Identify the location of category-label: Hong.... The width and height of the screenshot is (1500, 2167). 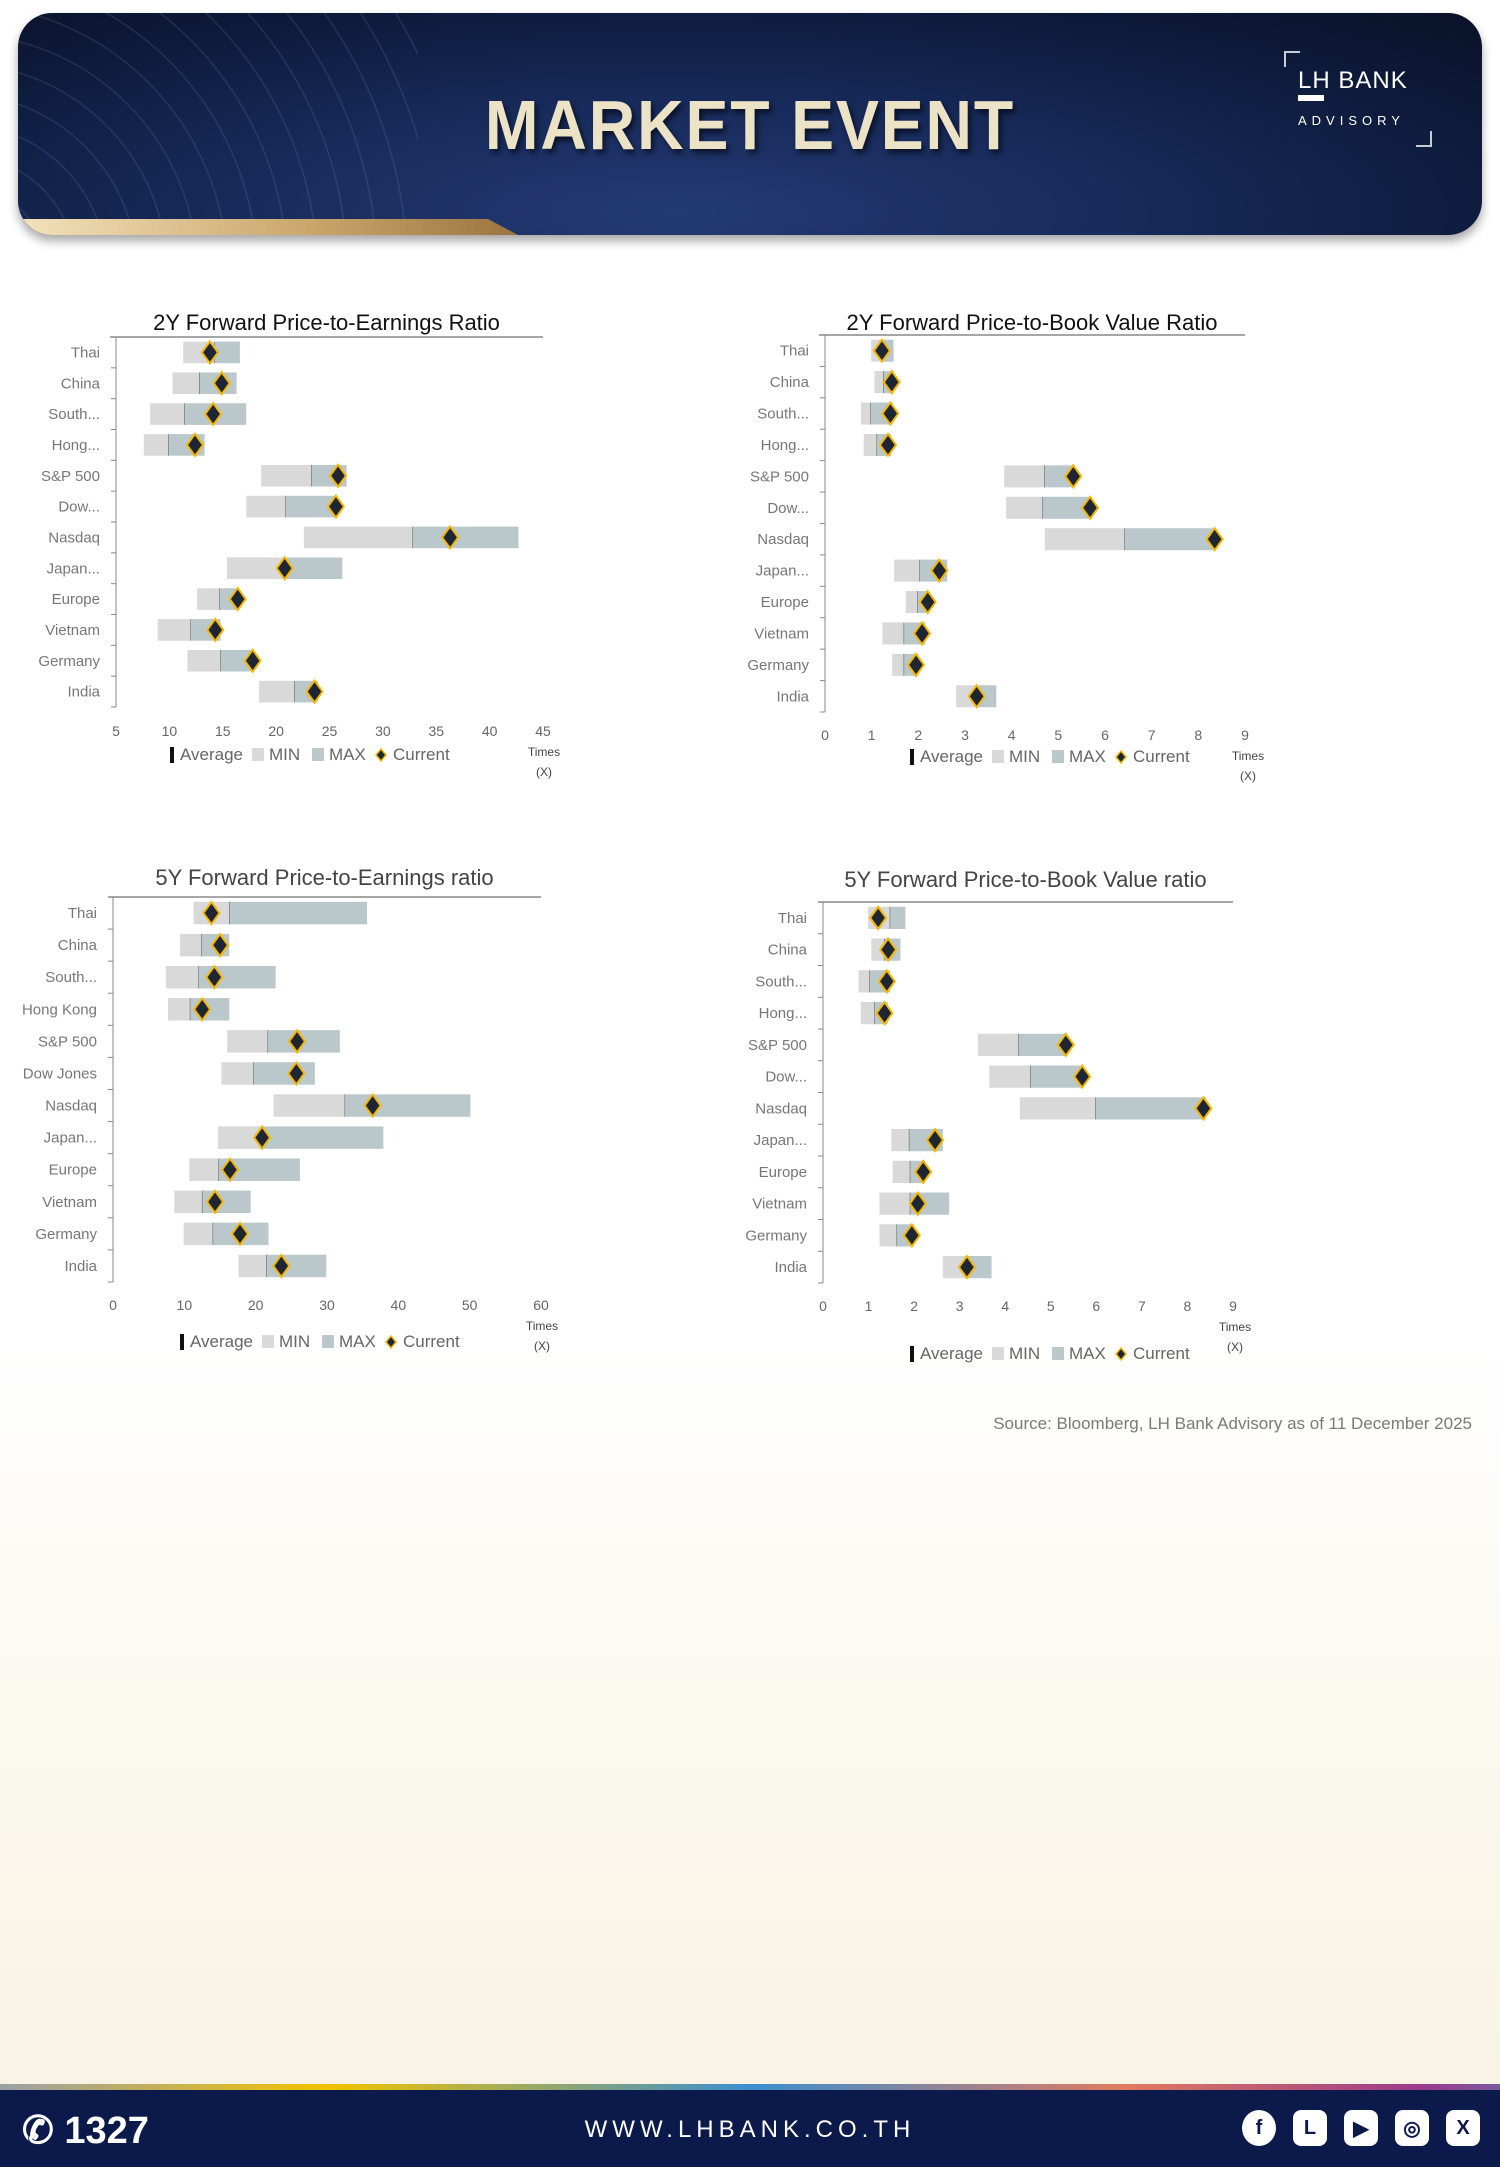
(785, 445).